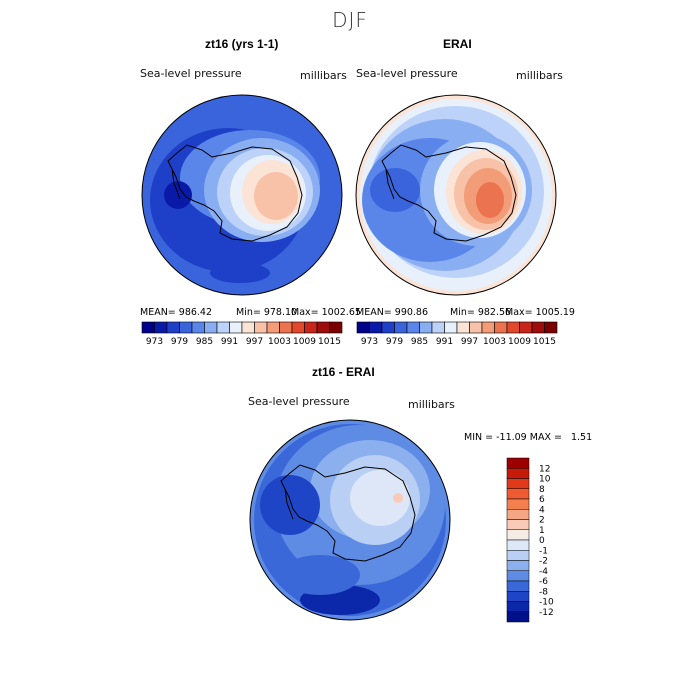  Describe the element at coordinates (392, 312) in the screenshot. I see `stats-mean-erai: MEAN= 990.86` at that location.